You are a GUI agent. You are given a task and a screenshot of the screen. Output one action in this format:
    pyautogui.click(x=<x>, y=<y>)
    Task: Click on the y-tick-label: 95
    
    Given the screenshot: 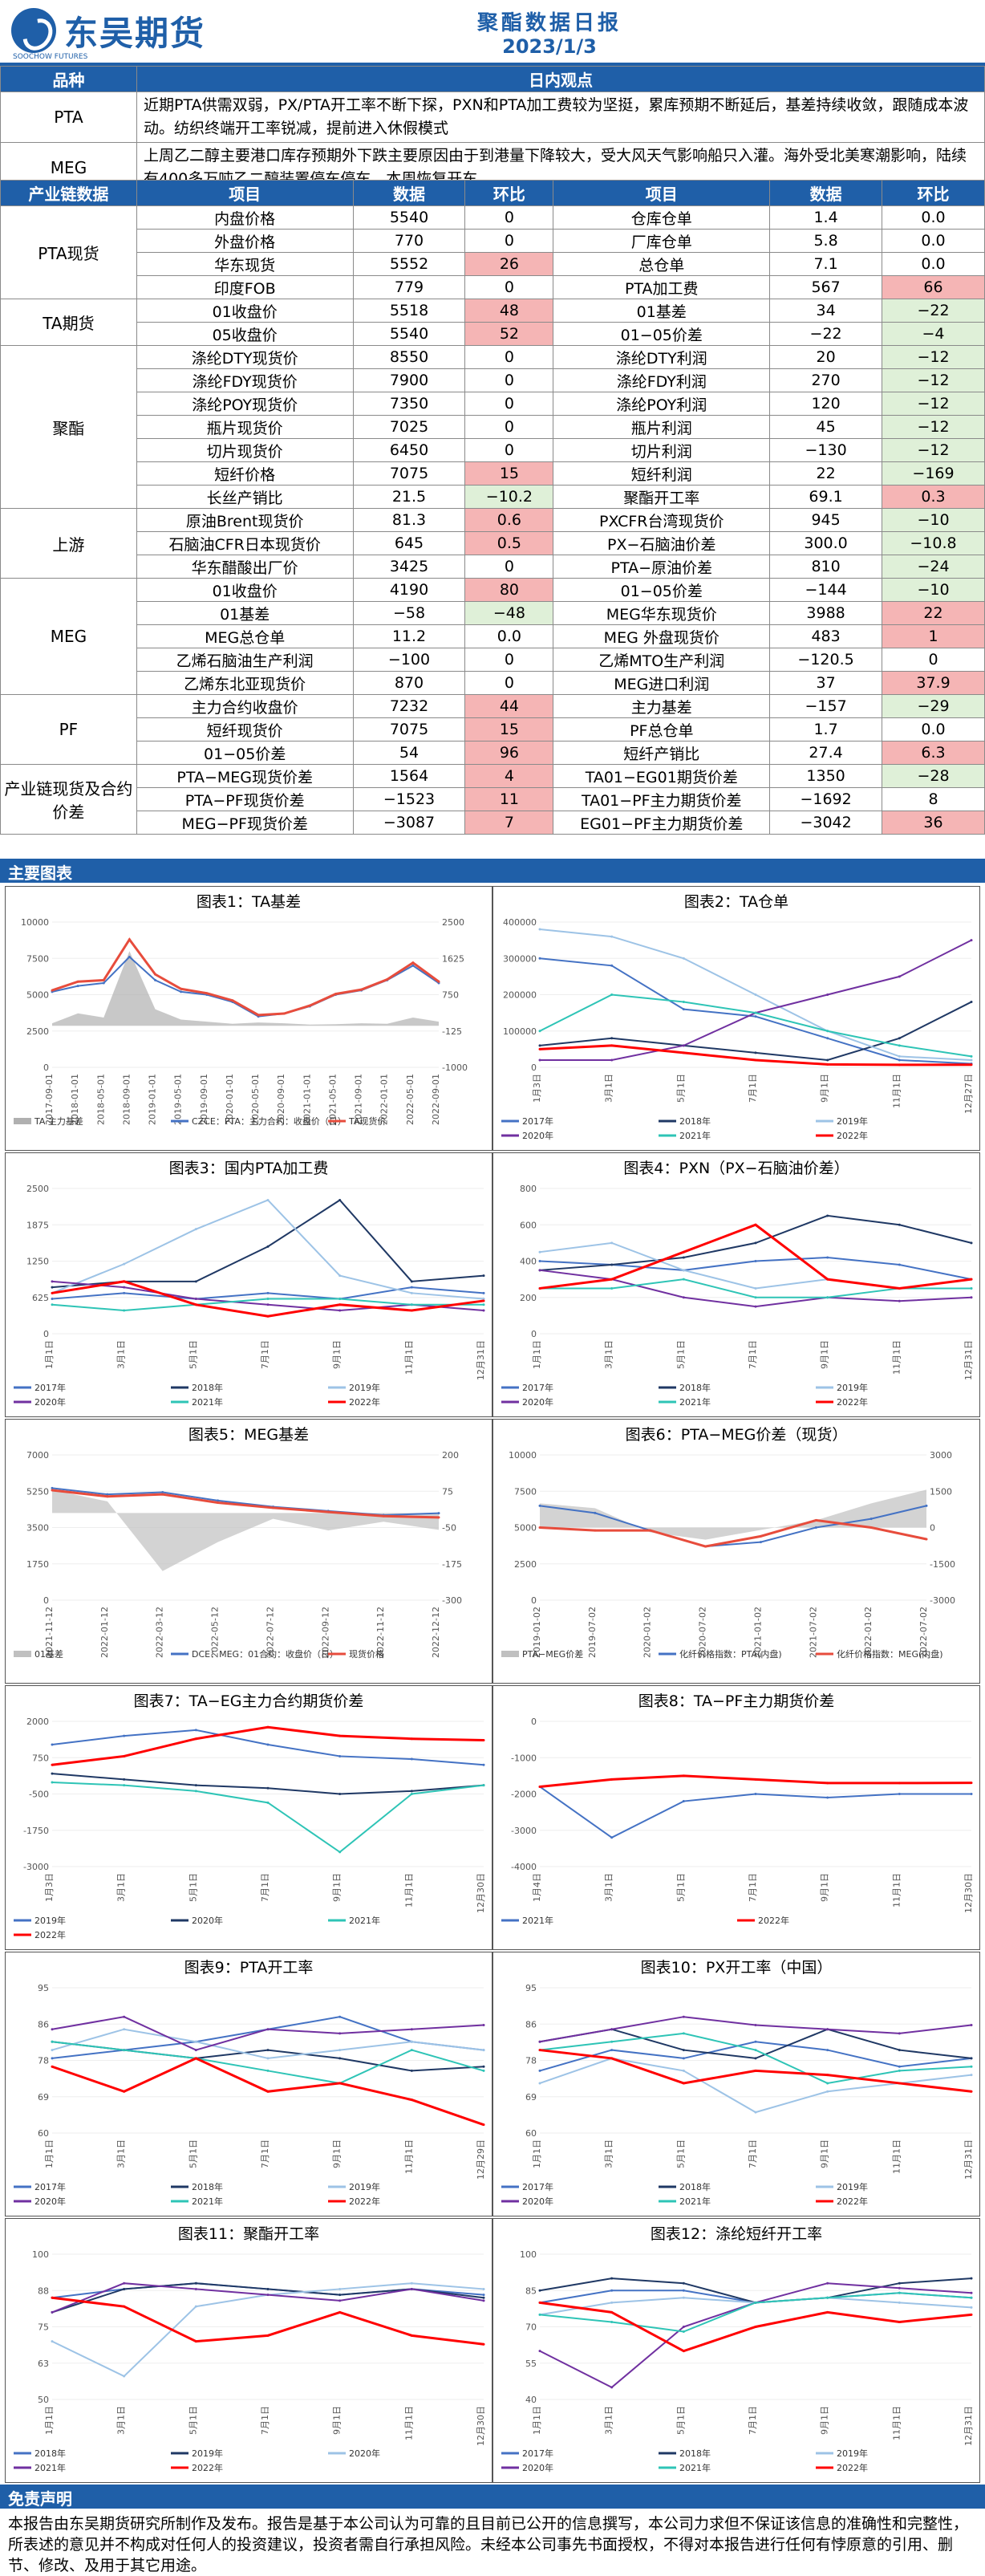 What is the action you would take?
    pyautogui.click(x=44, y=1988)
    